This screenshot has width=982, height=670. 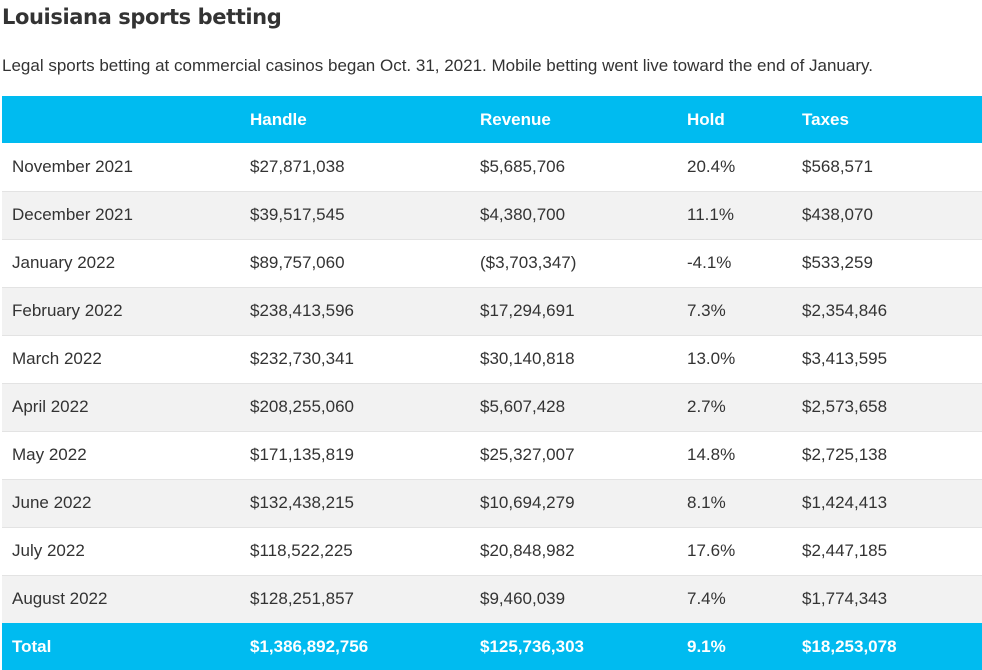 What do you see at coordinates (121, 550) in the screenshot?
I see `cell-month: July 2022` at bounding box center [121, 550].